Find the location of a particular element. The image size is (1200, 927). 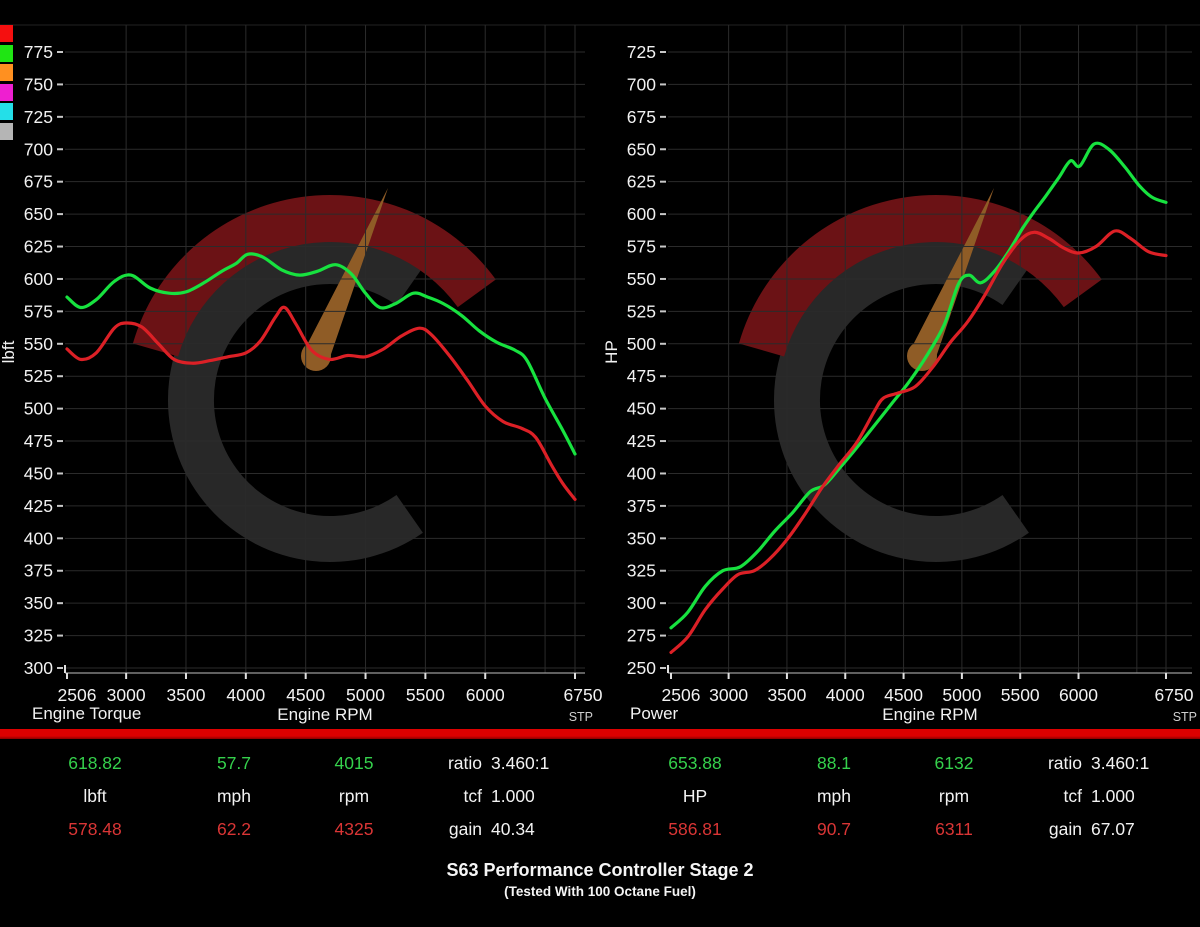

power-base-rpm: 6311 is located at coordinates (954, 829).